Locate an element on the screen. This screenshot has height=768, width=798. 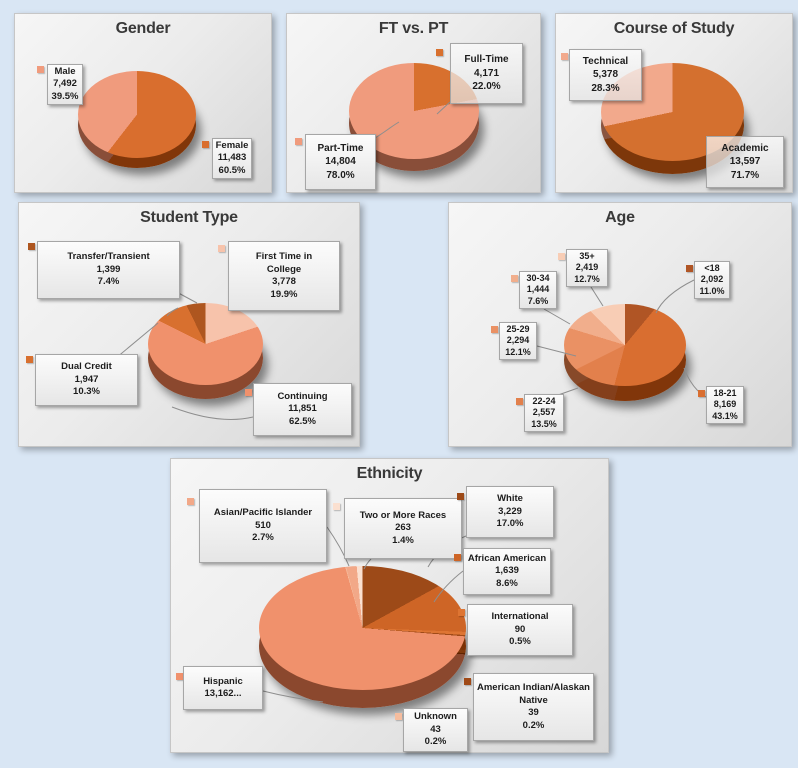
slice-pct: 7.4% is located at coordinates (108, 282).